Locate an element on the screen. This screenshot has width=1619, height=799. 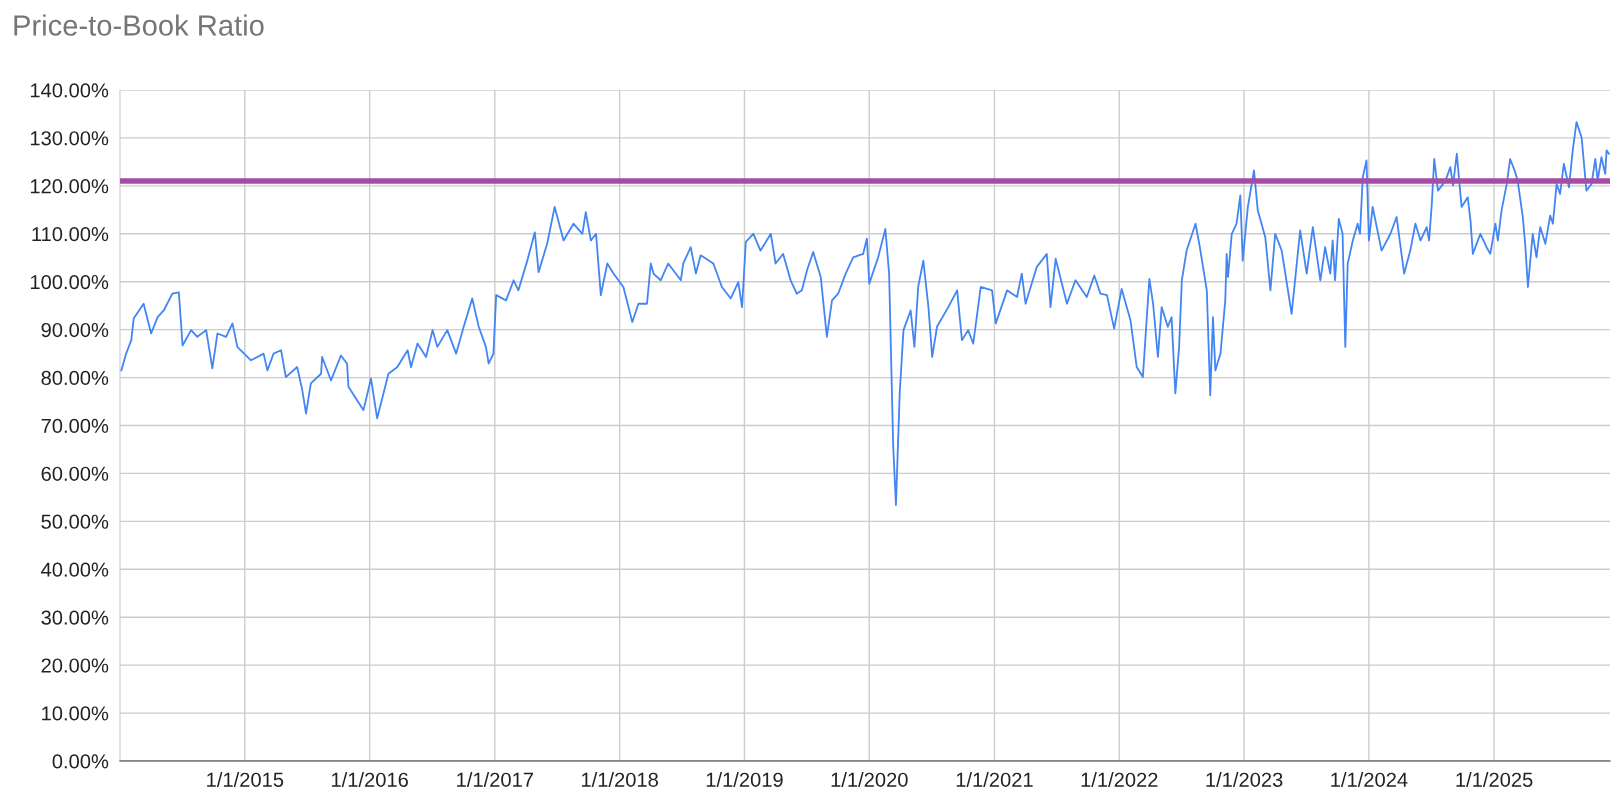
y-tick-label: 40.00% is located at coordinates (75, 569).